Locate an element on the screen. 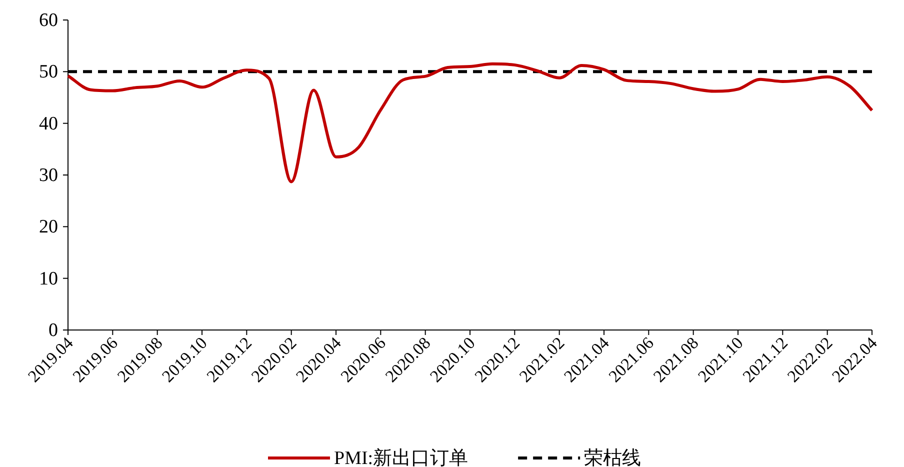  y-tick-label: 0 is located at coordinates (53, 330).